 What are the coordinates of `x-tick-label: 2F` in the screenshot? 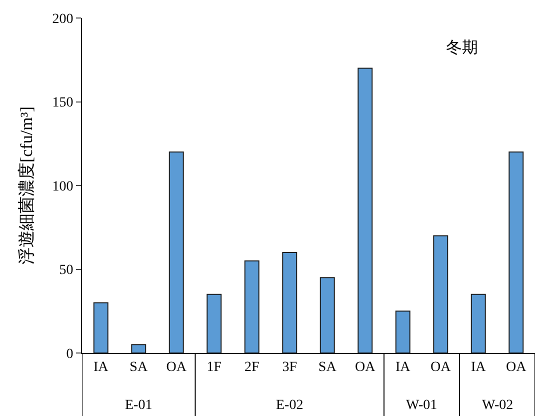 It's located at (252, 367).